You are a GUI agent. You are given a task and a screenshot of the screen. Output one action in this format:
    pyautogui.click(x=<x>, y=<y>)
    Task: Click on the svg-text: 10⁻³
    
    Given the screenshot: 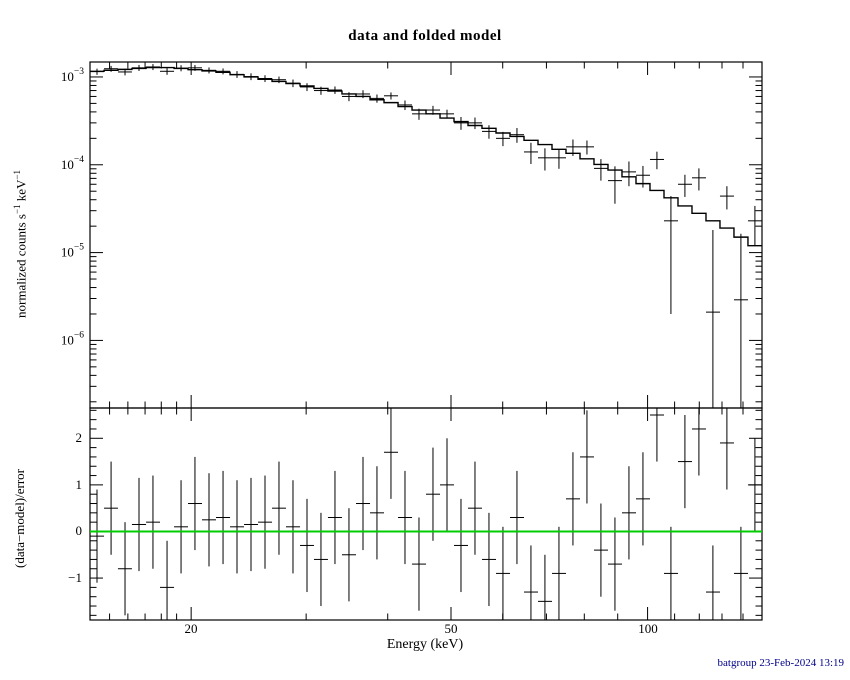 What is the action you would take?
    pyautogui.click(x=72, y=75)
    